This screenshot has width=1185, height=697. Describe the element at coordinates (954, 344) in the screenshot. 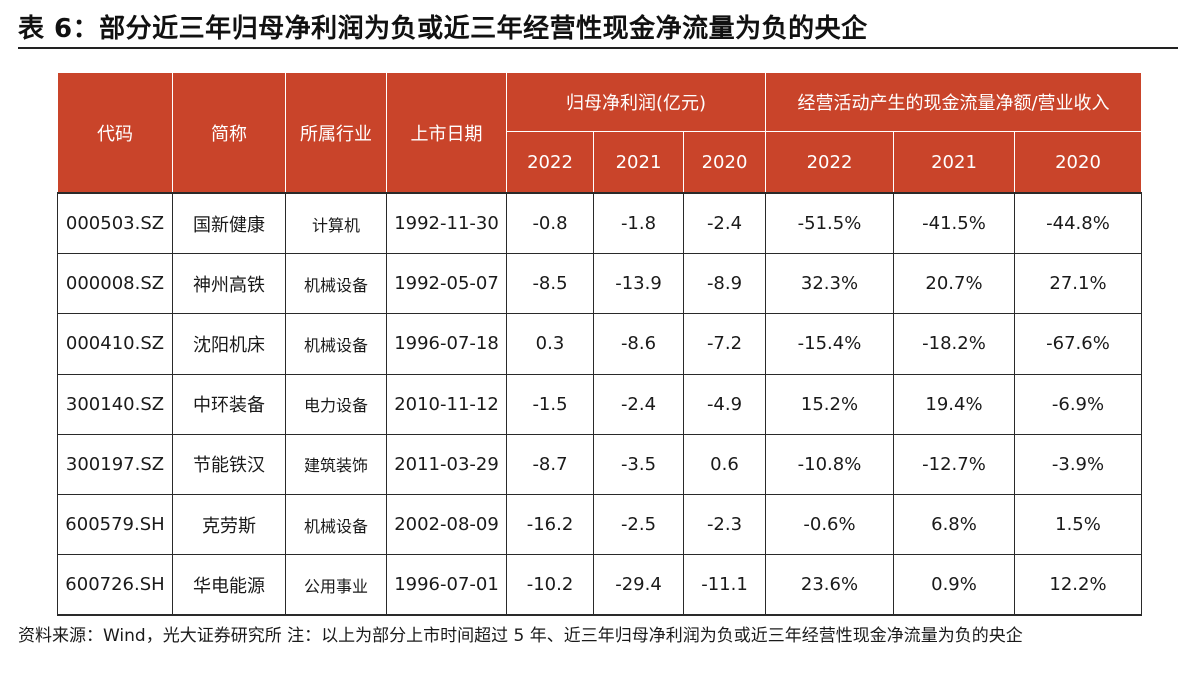

I see `cell-cashflow-2021: -18.2%` at that location.